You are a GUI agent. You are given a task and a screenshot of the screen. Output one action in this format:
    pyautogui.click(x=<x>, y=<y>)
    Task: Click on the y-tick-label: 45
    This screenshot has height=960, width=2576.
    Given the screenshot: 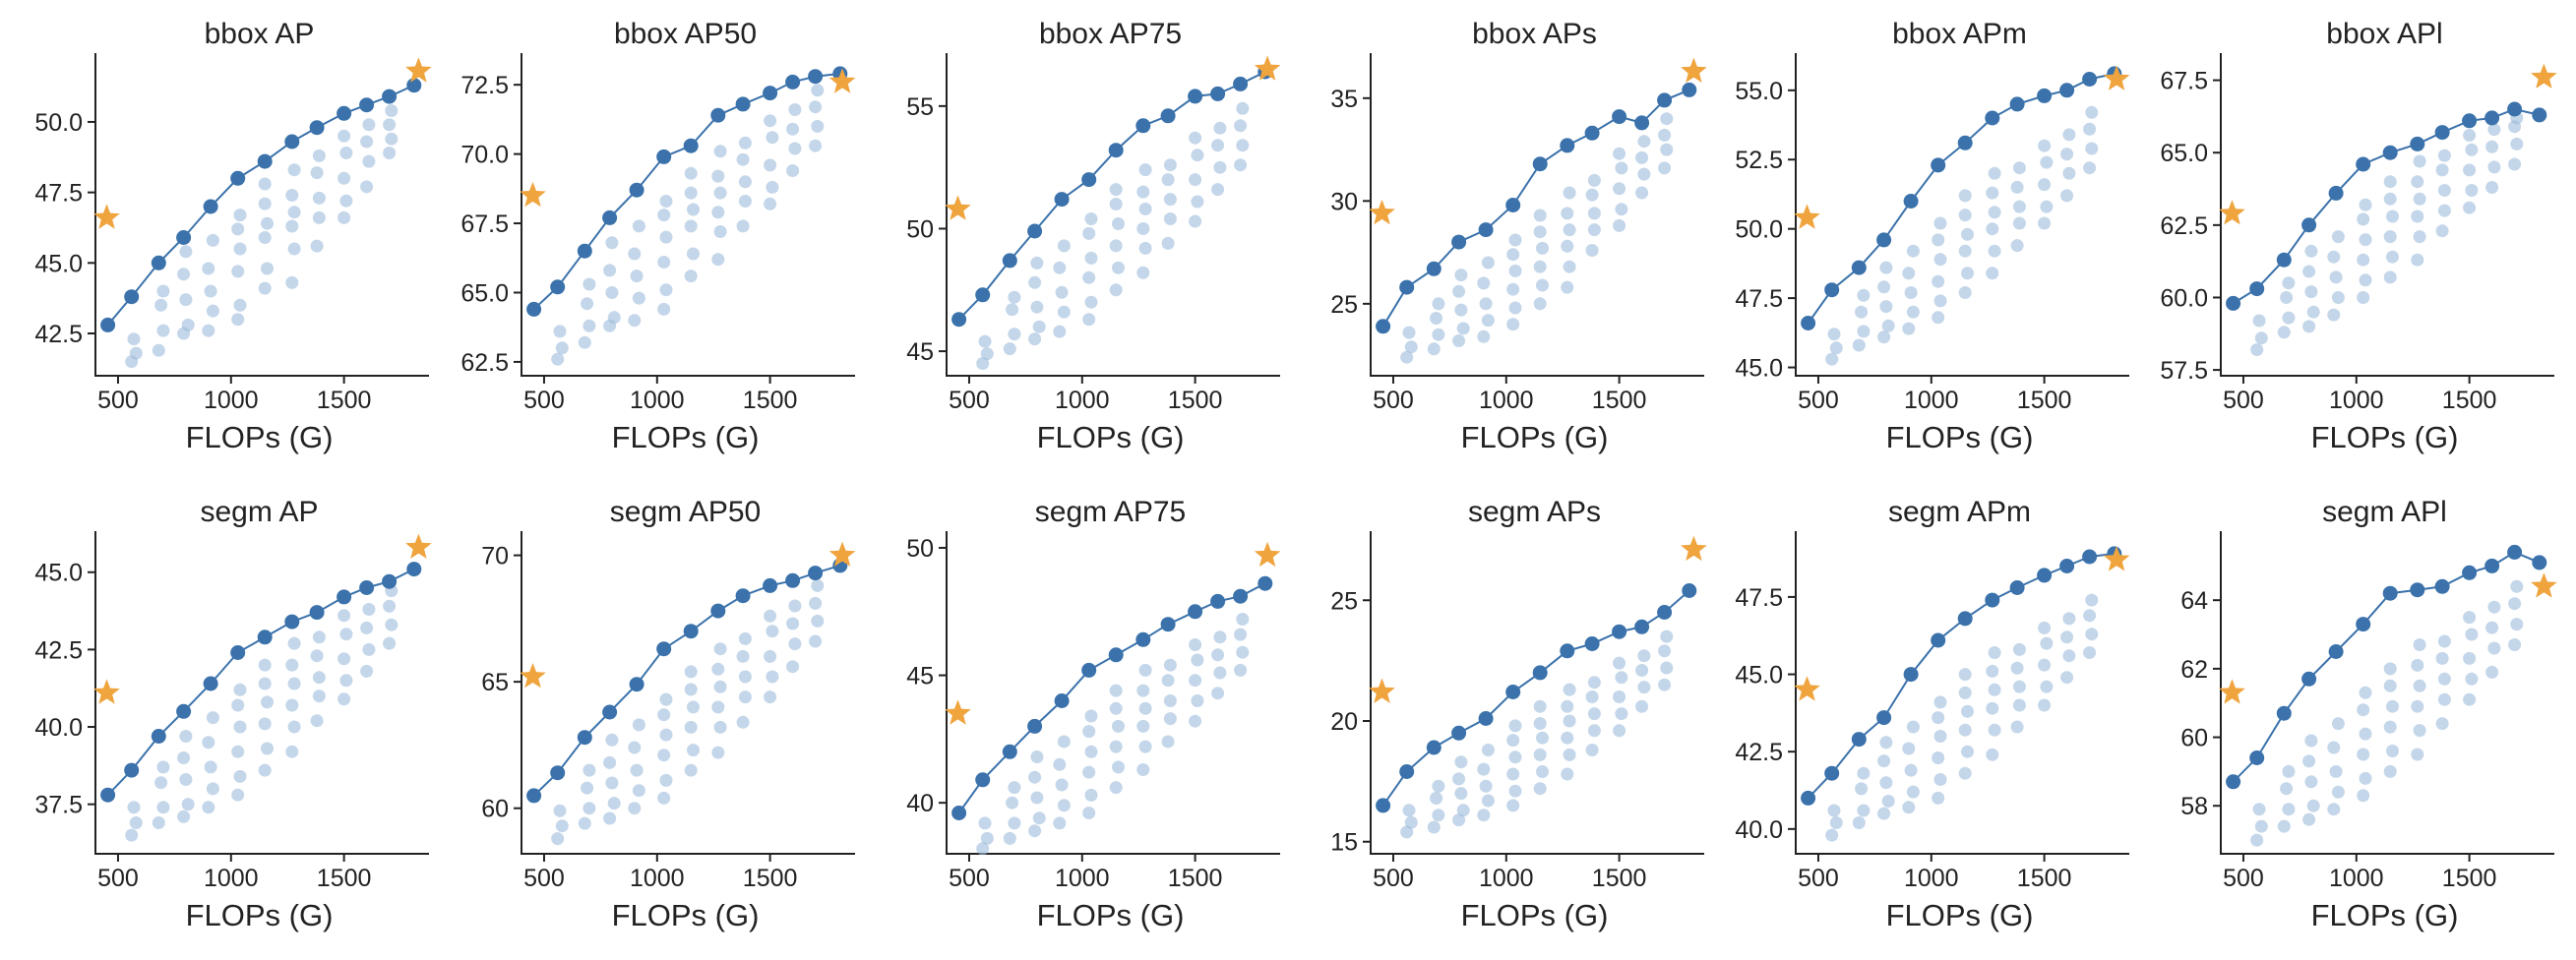 What is the action you would take?
    pyautogui.click(x=920, y=352)
    